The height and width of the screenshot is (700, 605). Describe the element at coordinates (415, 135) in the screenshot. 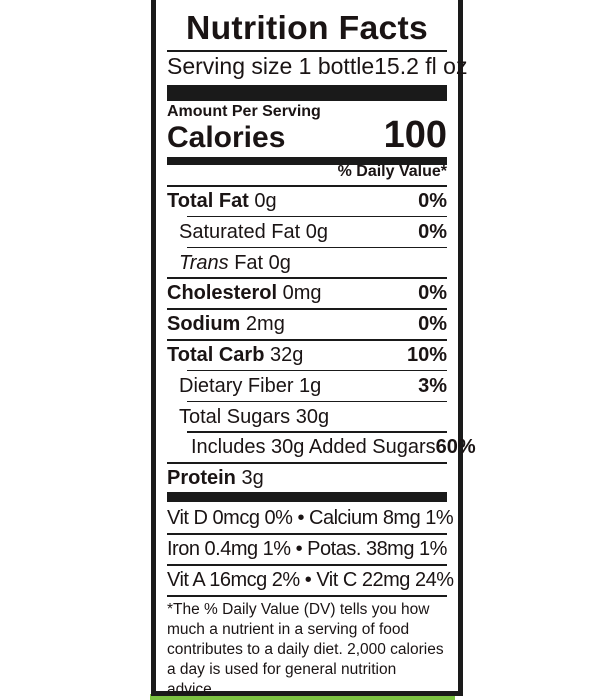

I see `calories-value: 100` at that location.